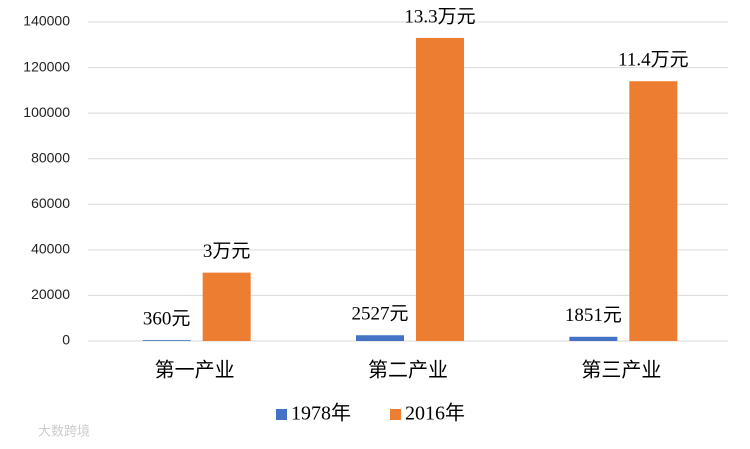 This screenshot has width=750, height=449. Describe the element at coordinates (227, 251) in the screenshot. I see `value-label: 3万元` at that location.